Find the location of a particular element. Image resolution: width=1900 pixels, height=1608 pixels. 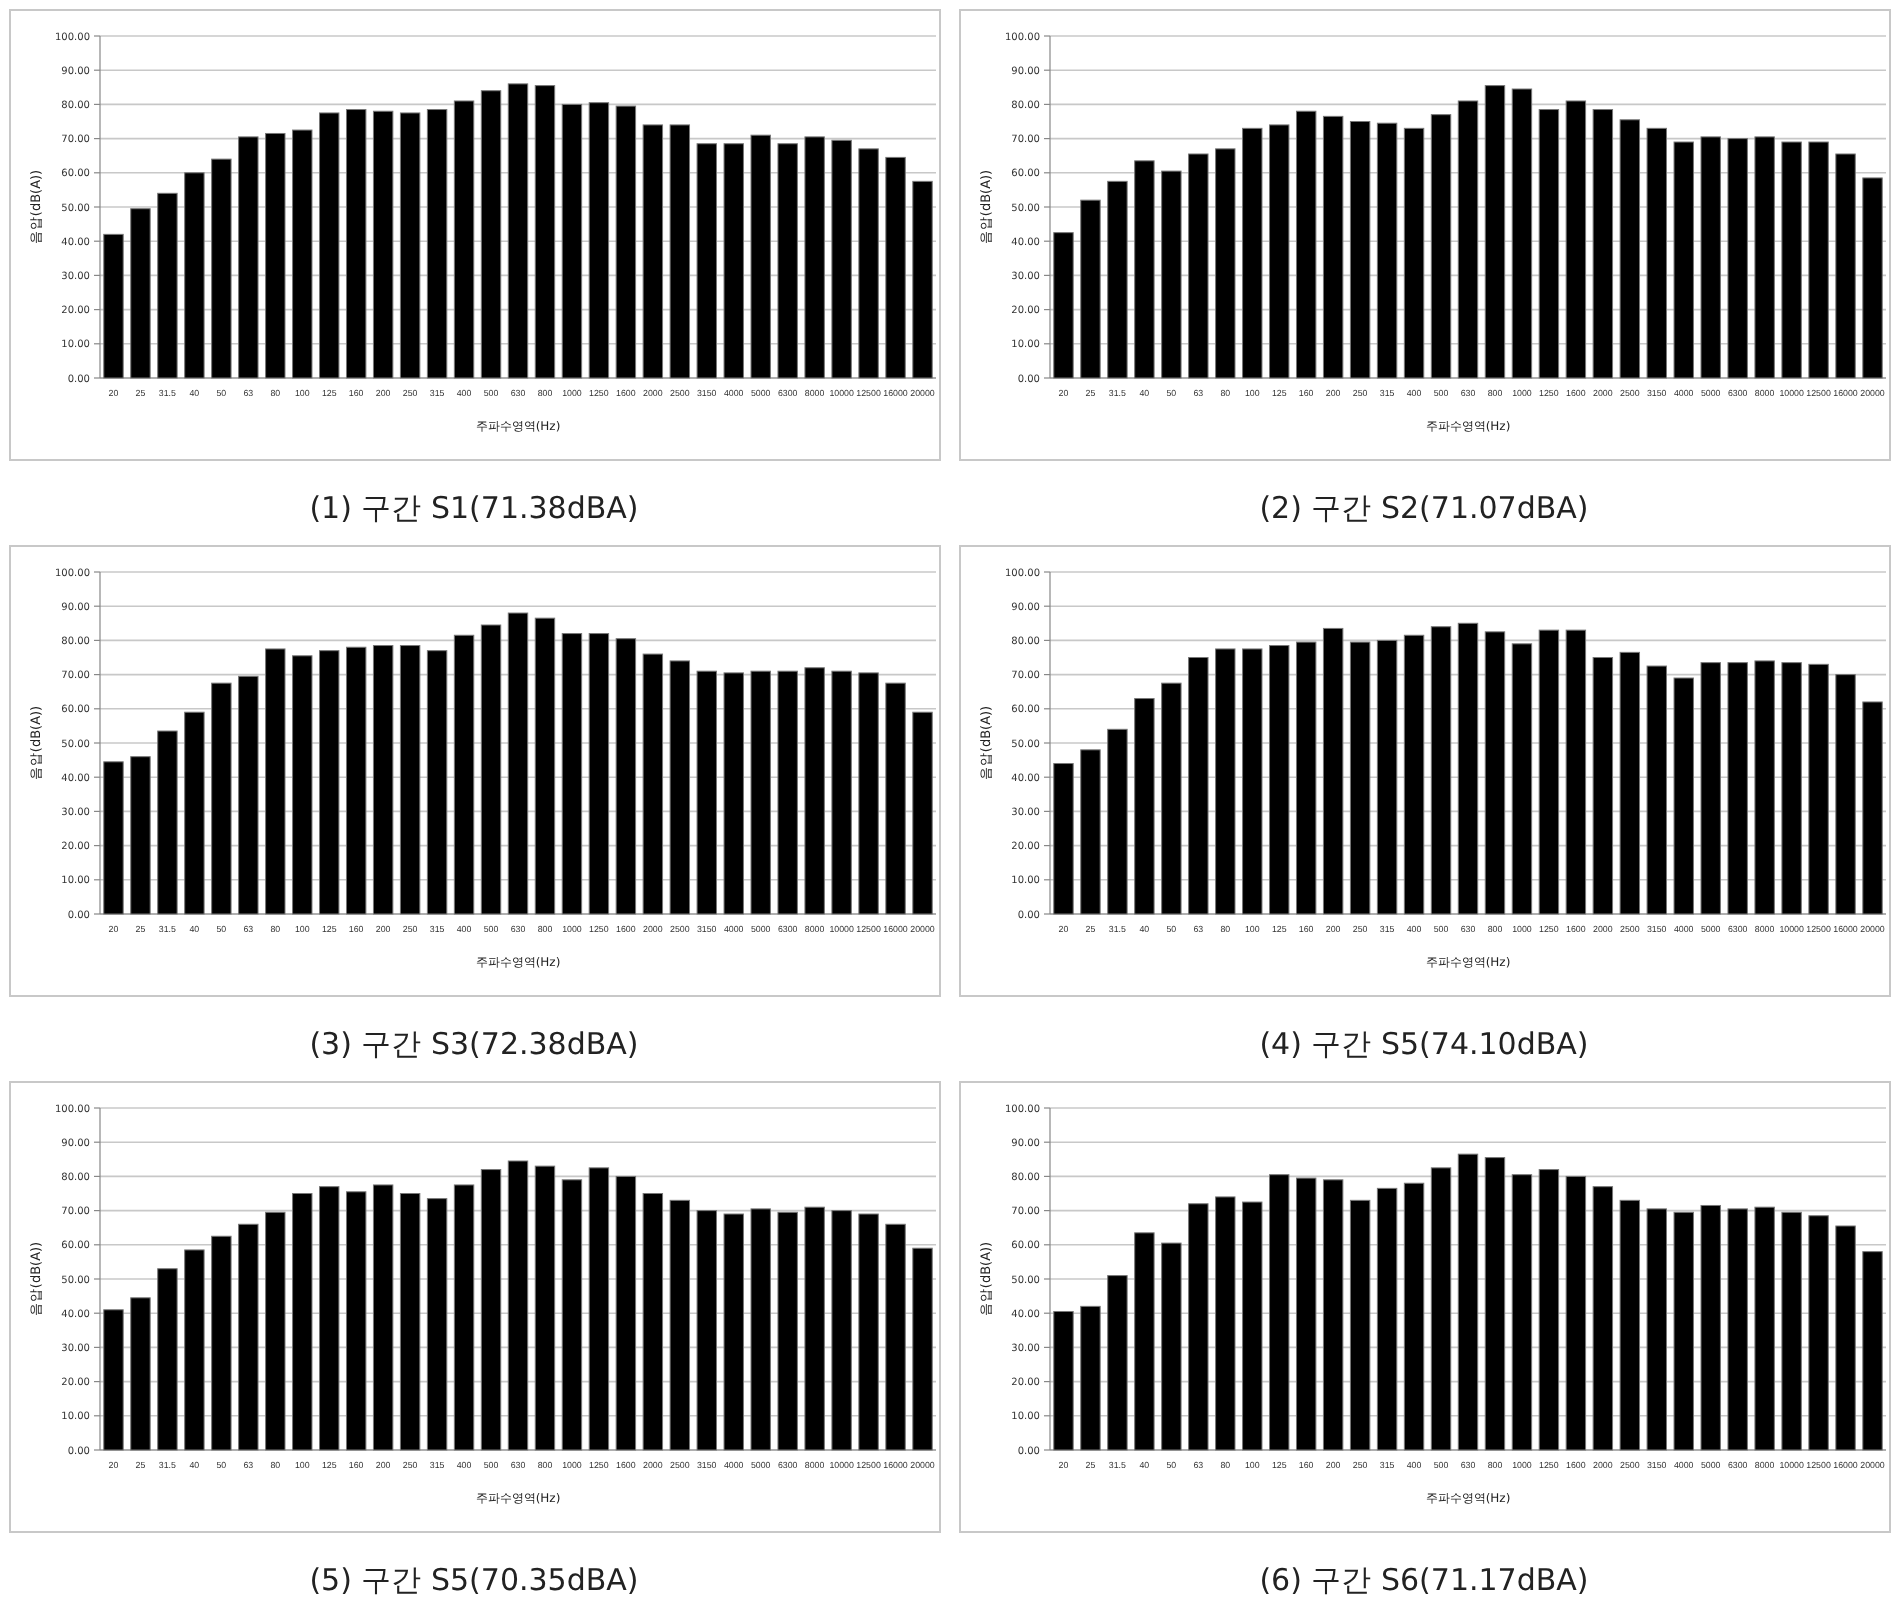

text: (5) 구간 S5(70.35dBA) is located at coordinates (474, 1580).